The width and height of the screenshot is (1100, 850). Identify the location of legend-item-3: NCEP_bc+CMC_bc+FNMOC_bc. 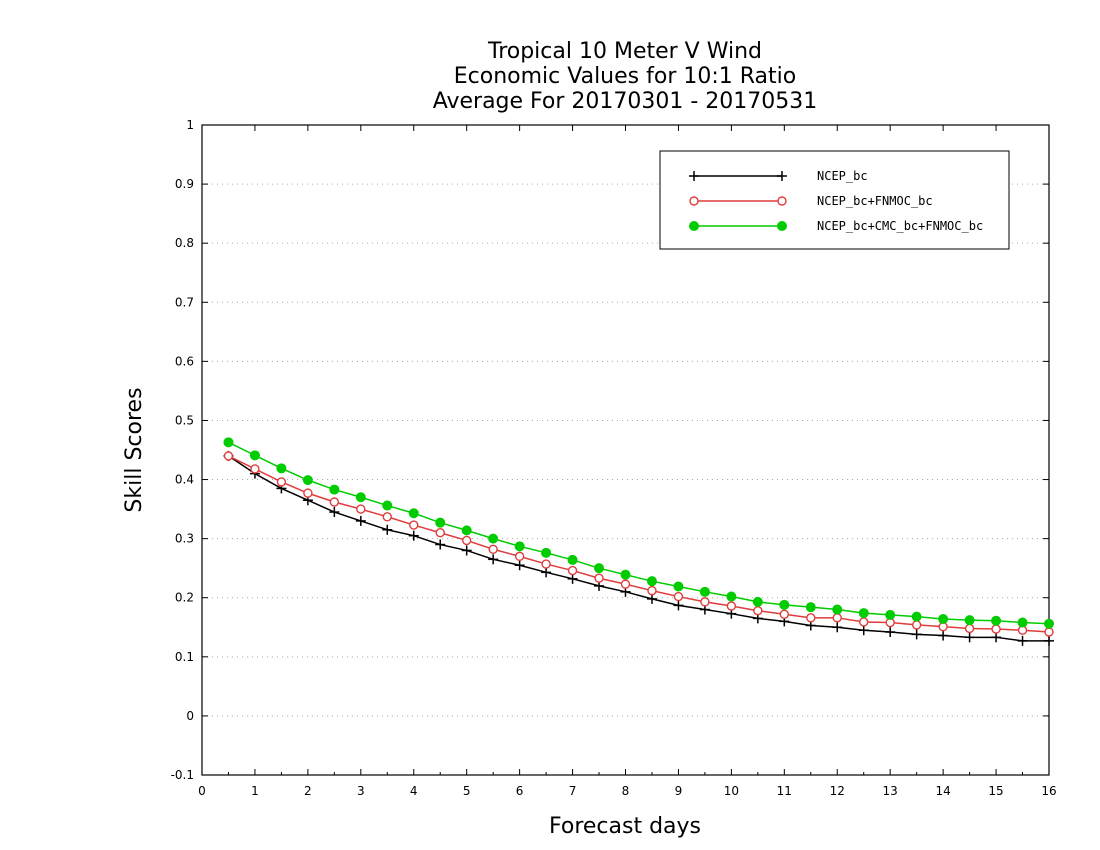
(836, 226).